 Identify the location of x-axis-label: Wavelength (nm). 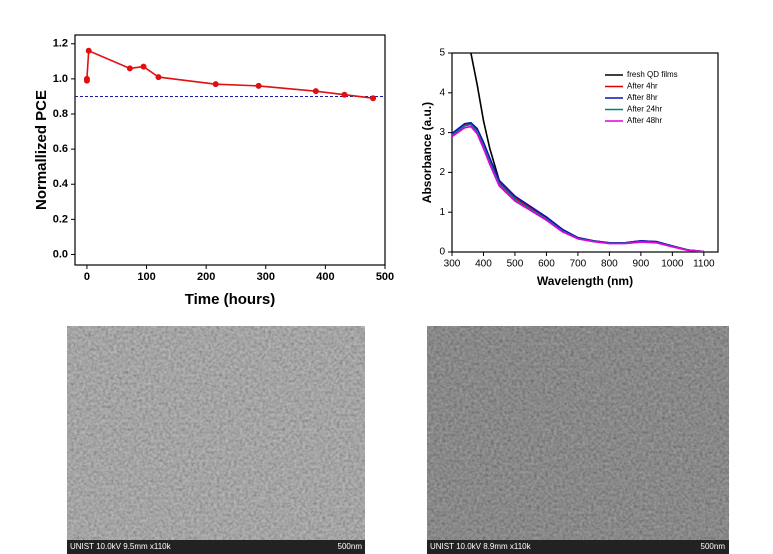
(585, 281).